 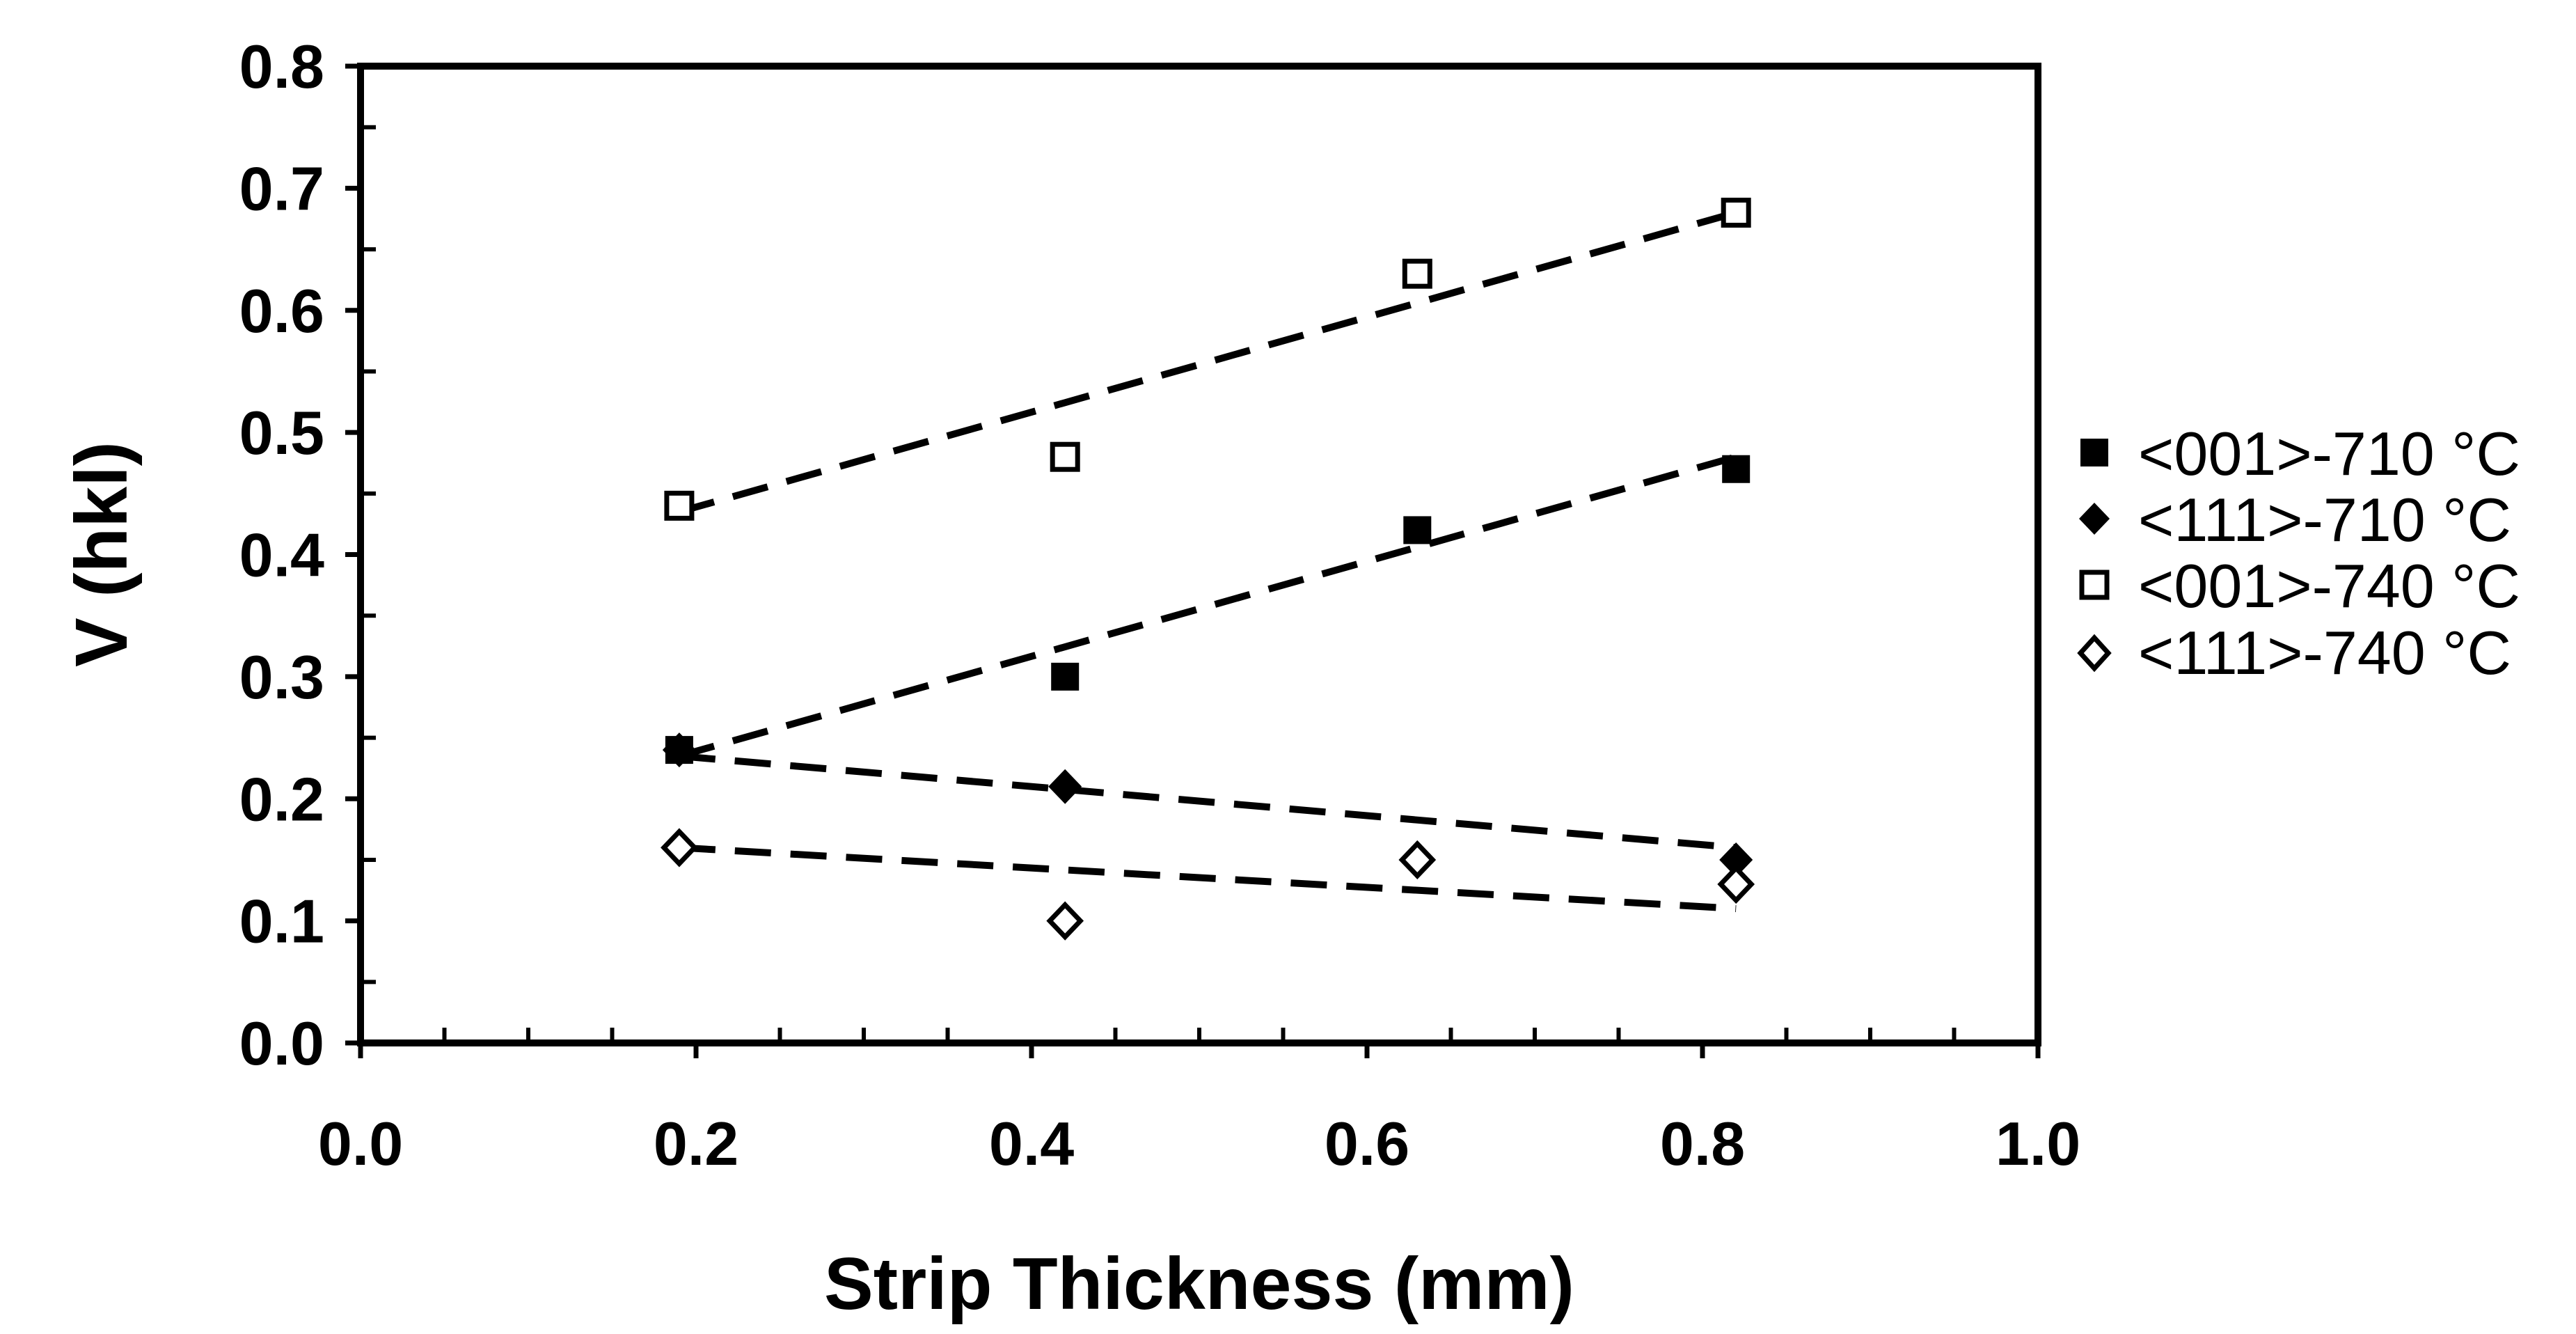 I want to click on legend-label: <001>-740 °C, so click(x=2329, y=585).